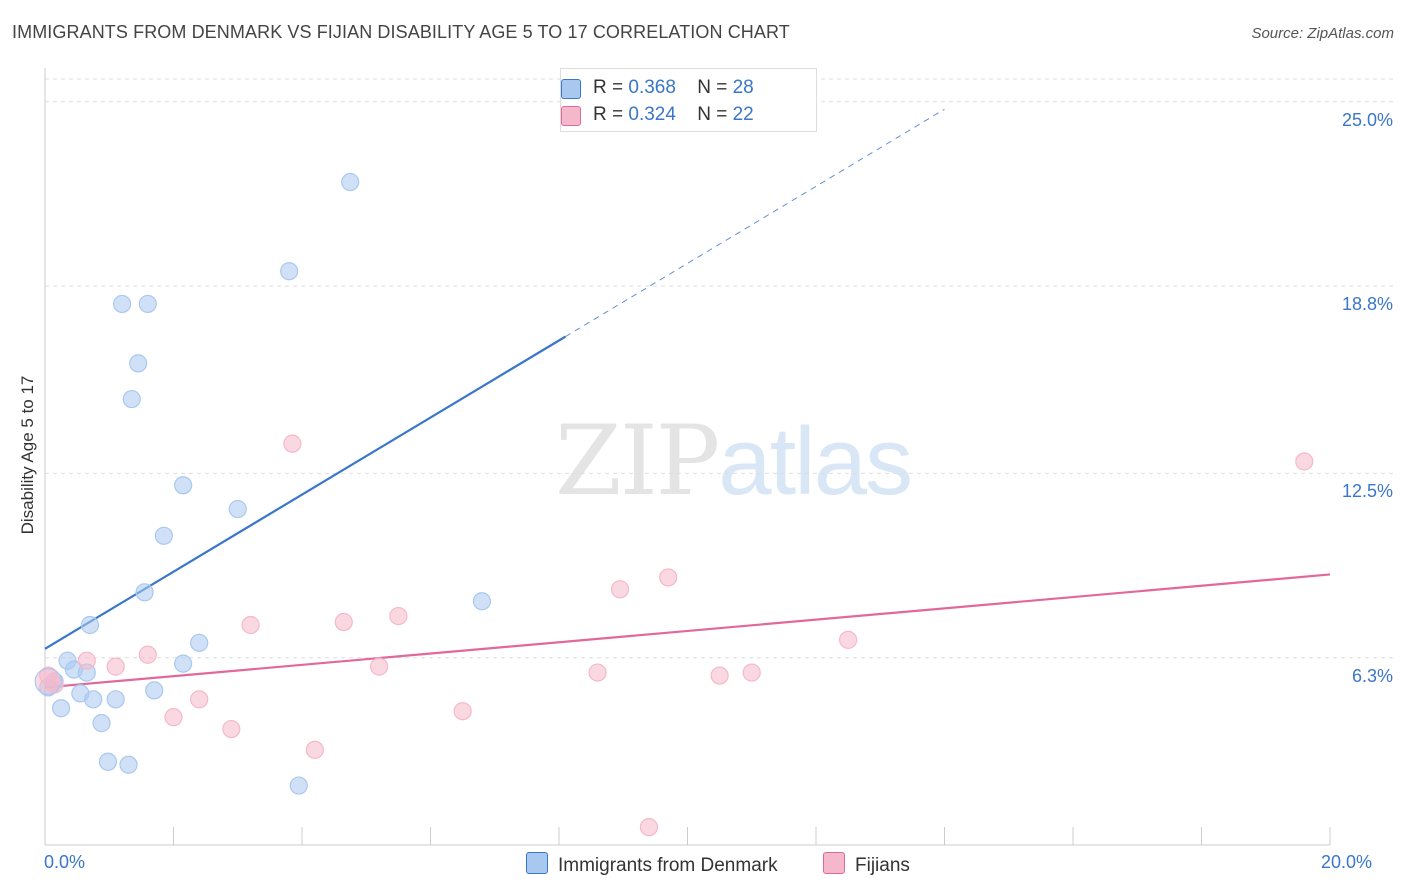 This screenshot has width=1406, height=892. What do you see at coordinates (688, 100) in the screenshot?
I see `correlation-legend: R = 0.368 N = 28 R = 0.324 N = 22` at bounding box center [688, 100].